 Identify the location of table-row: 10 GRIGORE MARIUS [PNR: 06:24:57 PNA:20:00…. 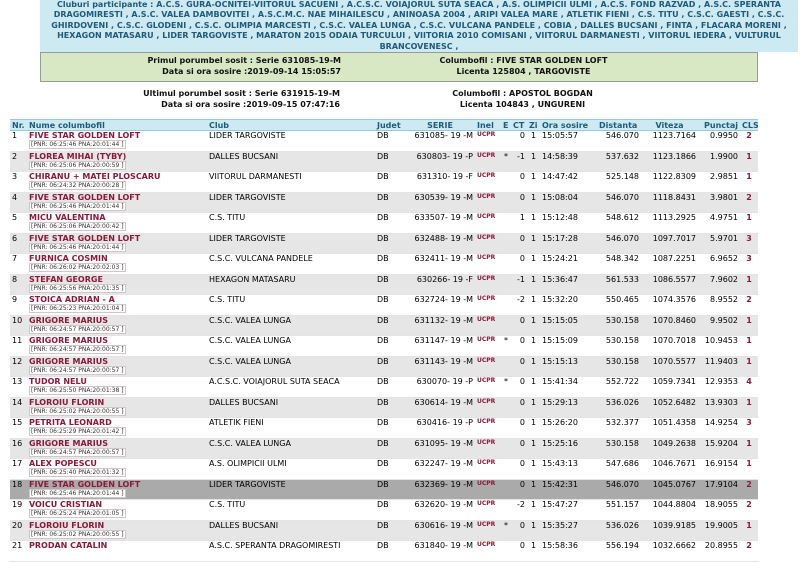
(384, 325).